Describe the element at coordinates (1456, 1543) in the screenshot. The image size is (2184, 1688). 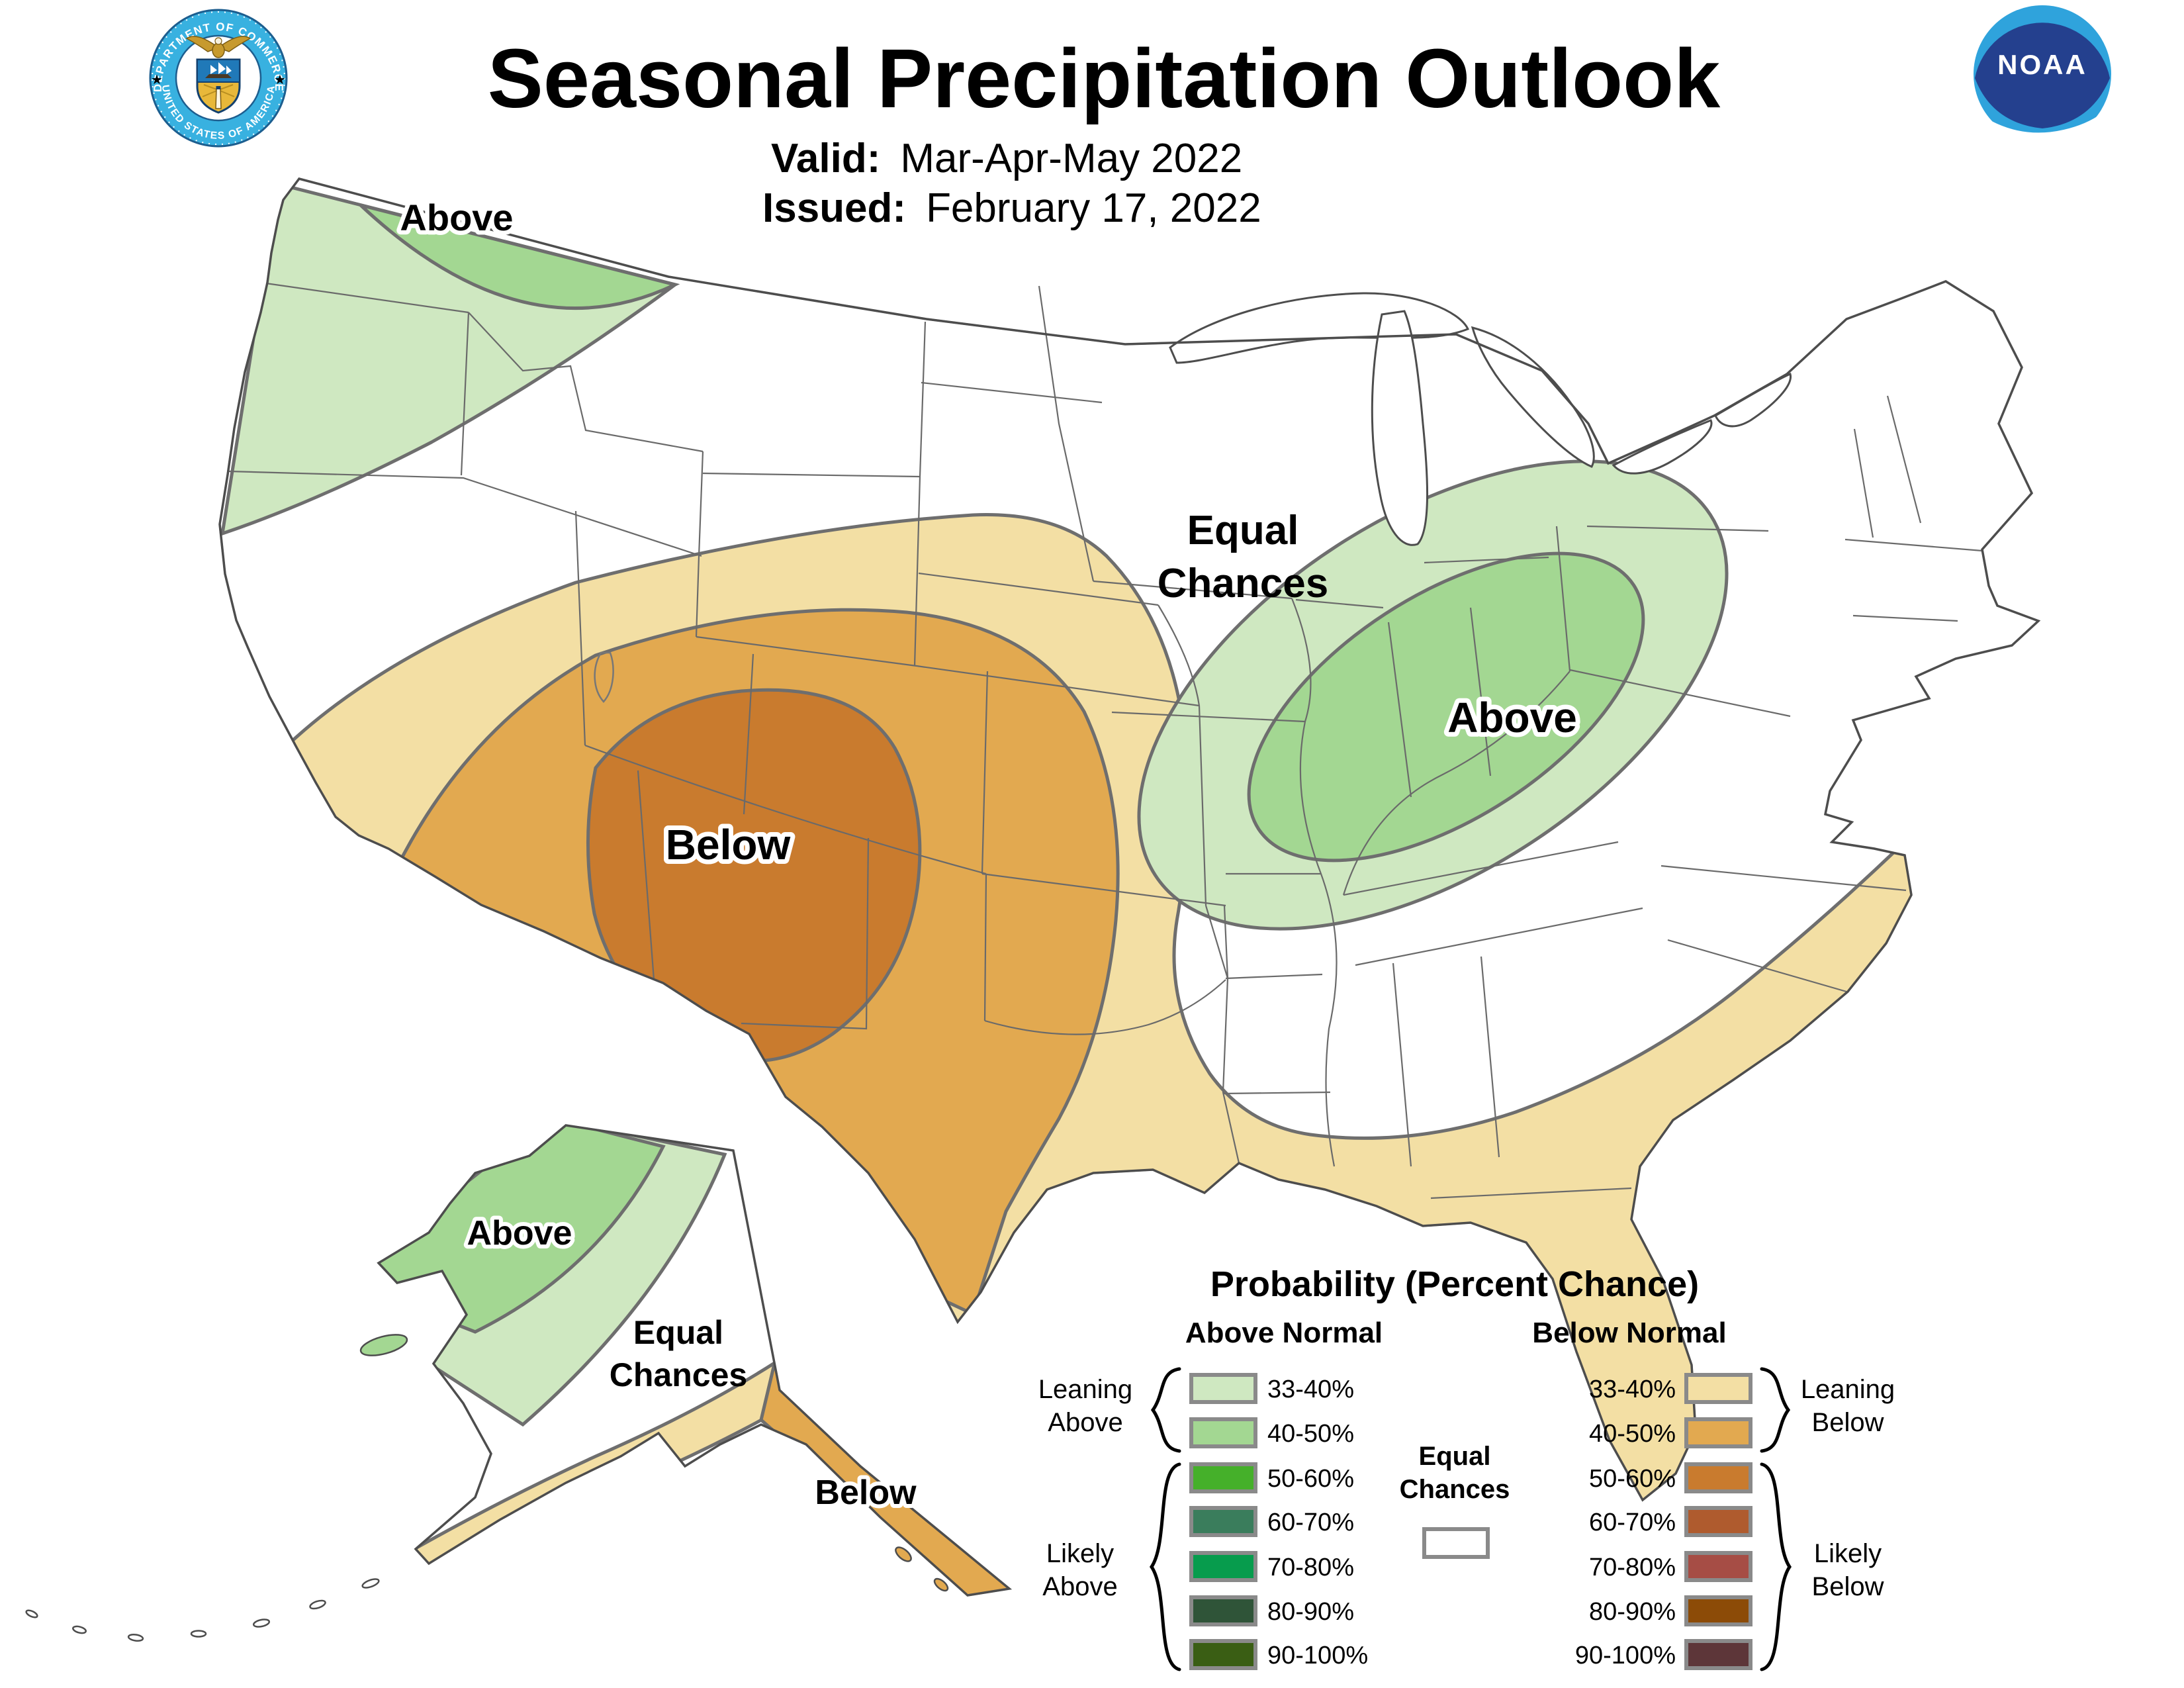
I see `legend-equal-swatch` at that location.